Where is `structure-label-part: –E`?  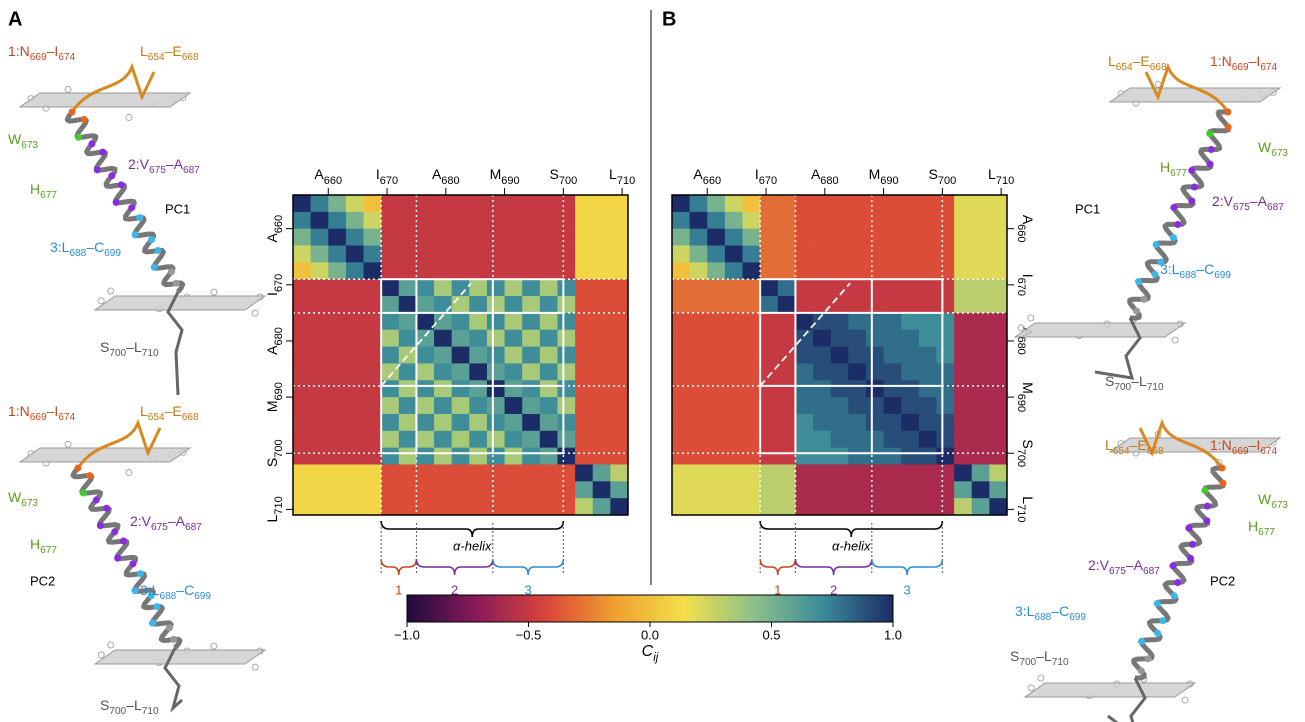 structure-label-part: –E is located at coordinates (1141, 61).